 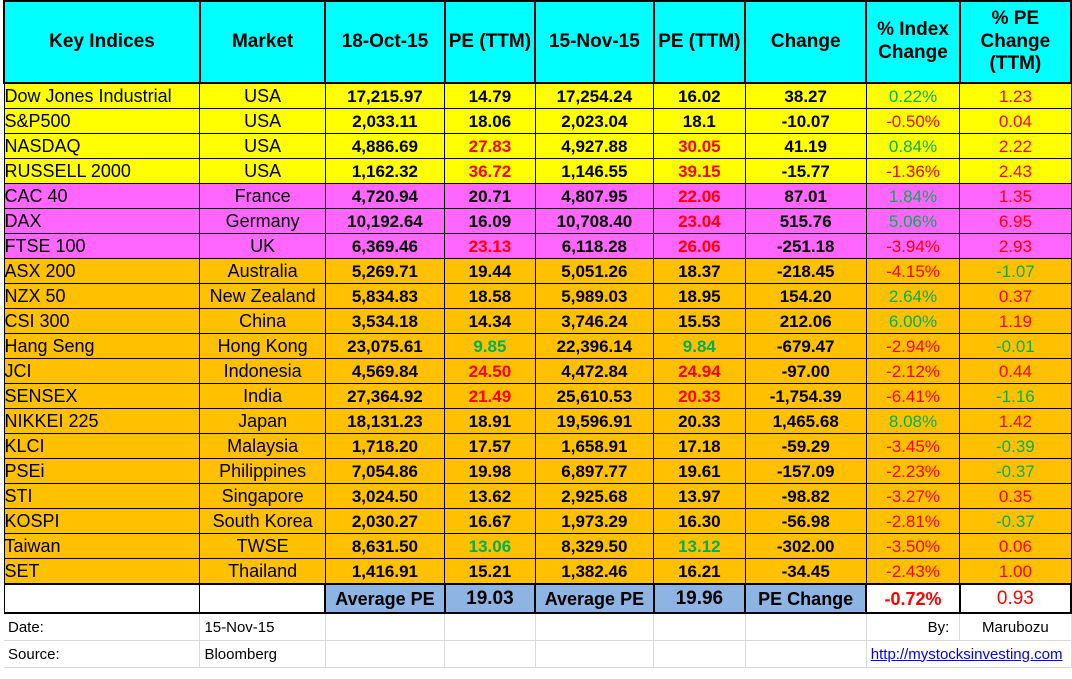 I want to click on pct-pe-change-cell: 0.35, so click(x=1015, y=496).